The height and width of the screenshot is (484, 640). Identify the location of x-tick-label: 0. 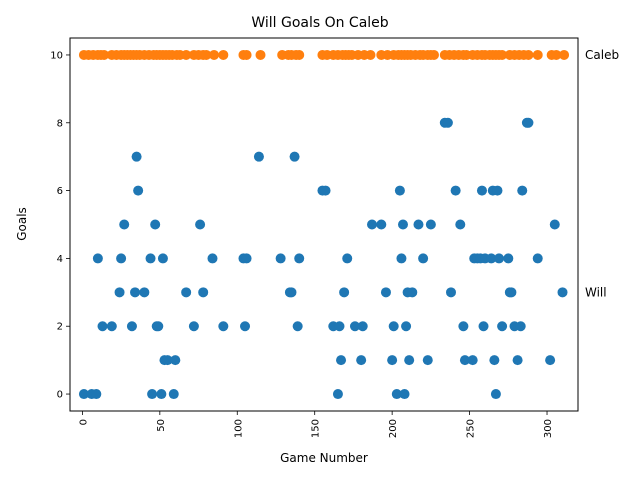
(83, 422).